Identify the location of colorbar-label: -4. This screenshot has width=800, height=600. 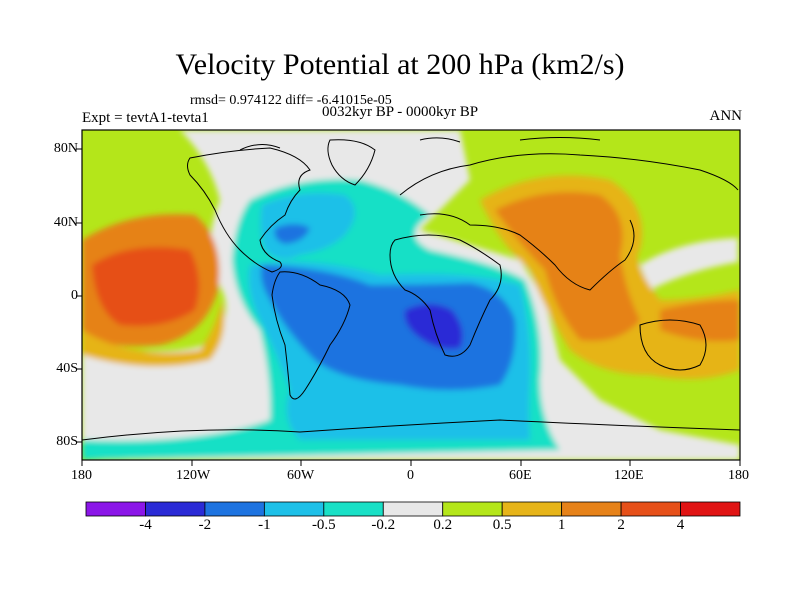
(145, 525).